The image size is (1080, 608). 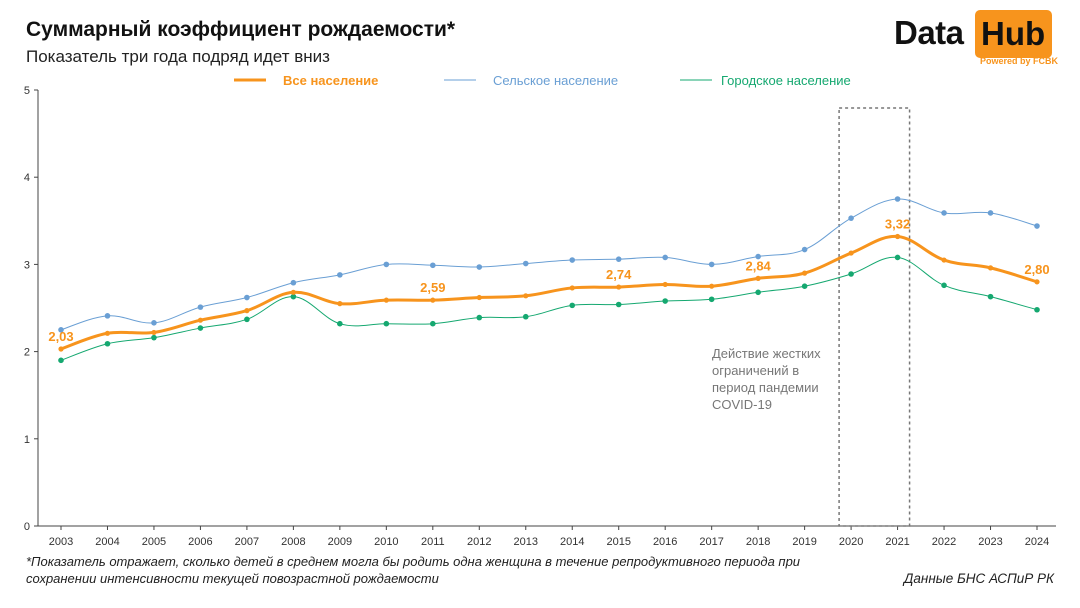 I want to click on data-point-urban-2018, so click(x=758, y=292).